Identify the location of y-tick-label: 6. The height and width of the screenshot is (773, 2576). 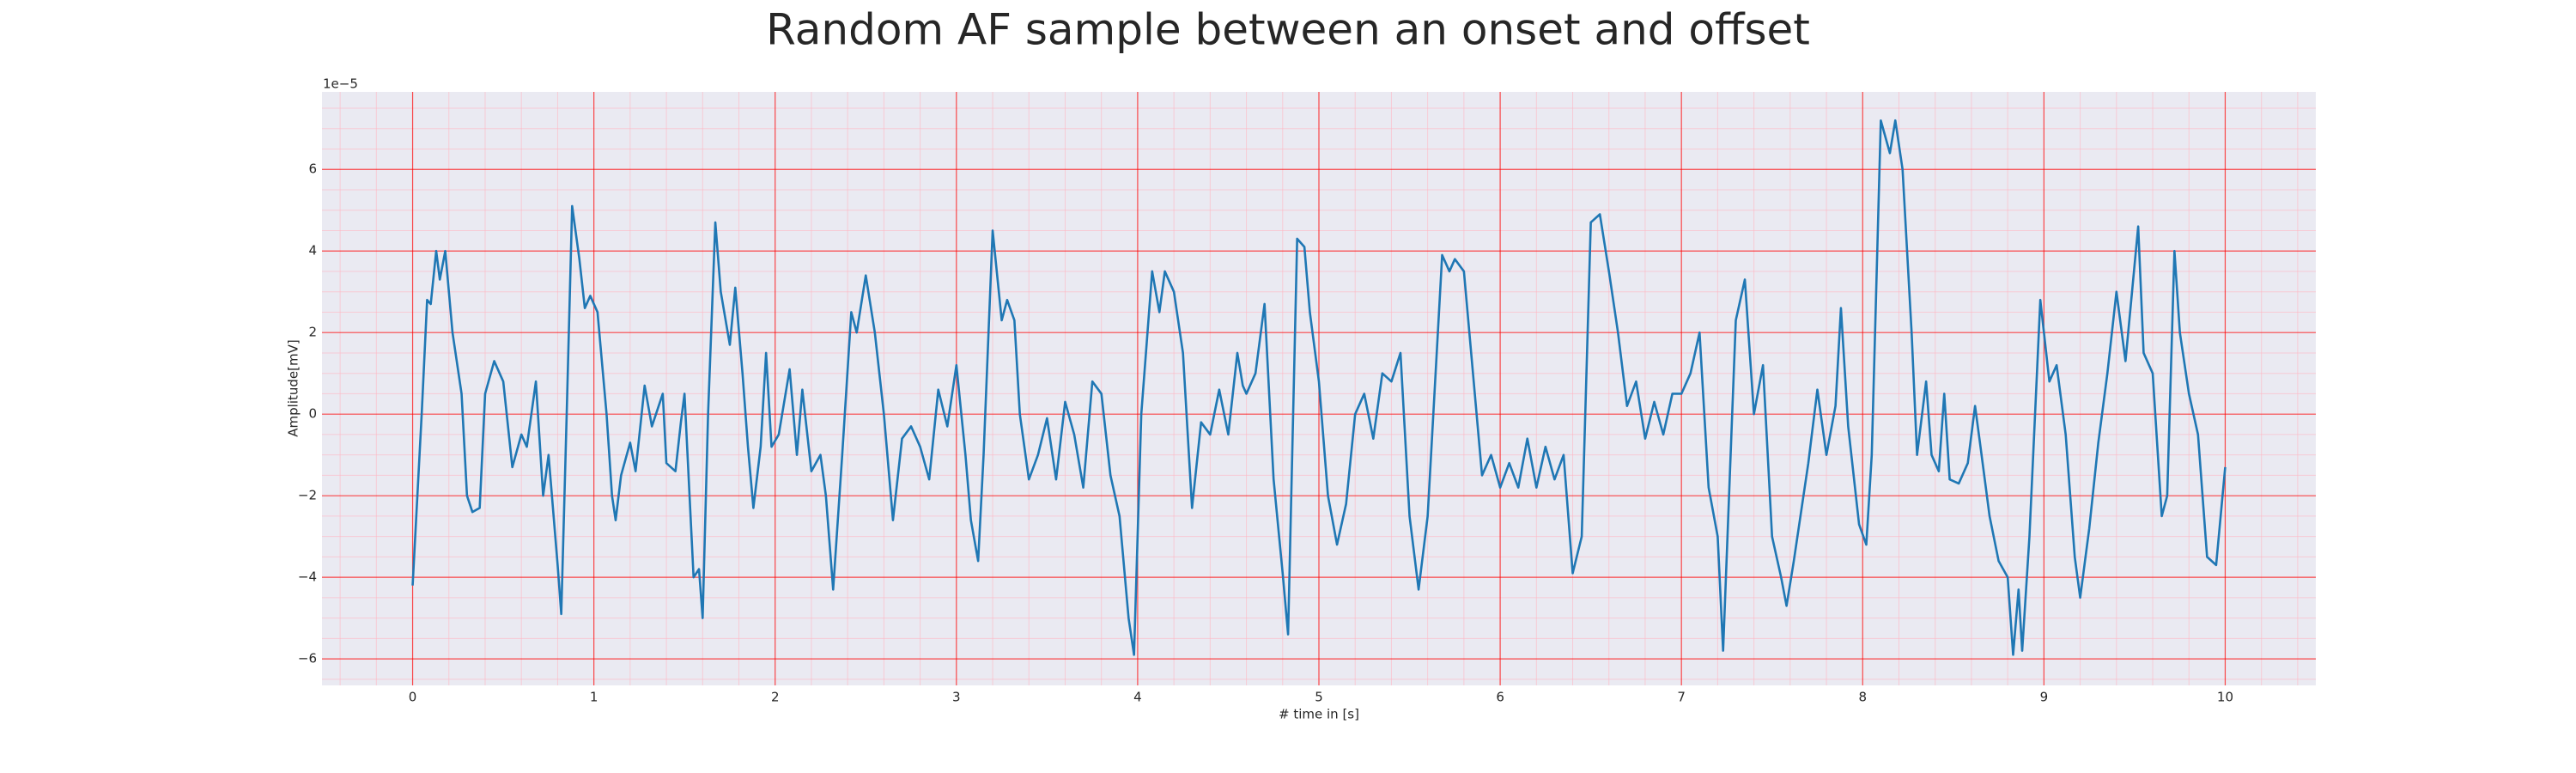
(312, 169).